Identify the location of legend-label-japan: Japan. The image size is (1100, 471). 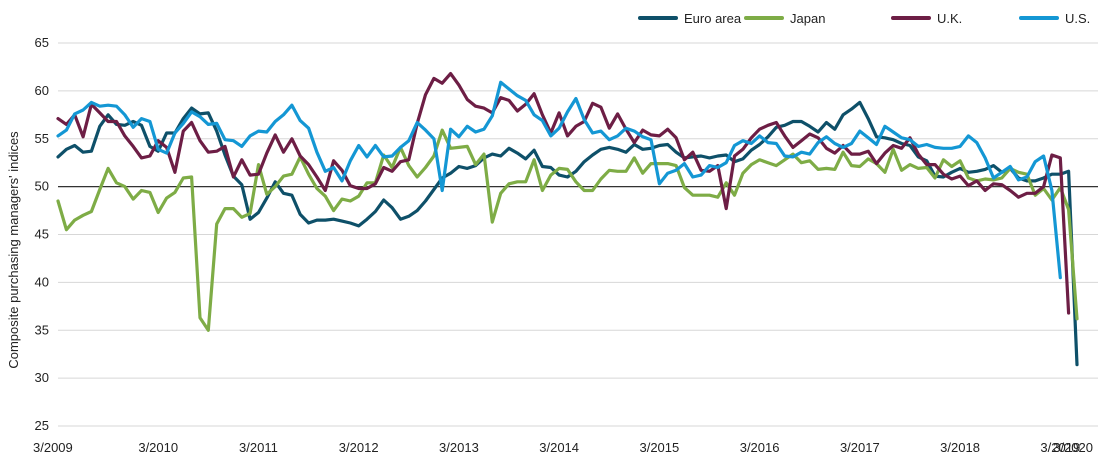
(807, 18).